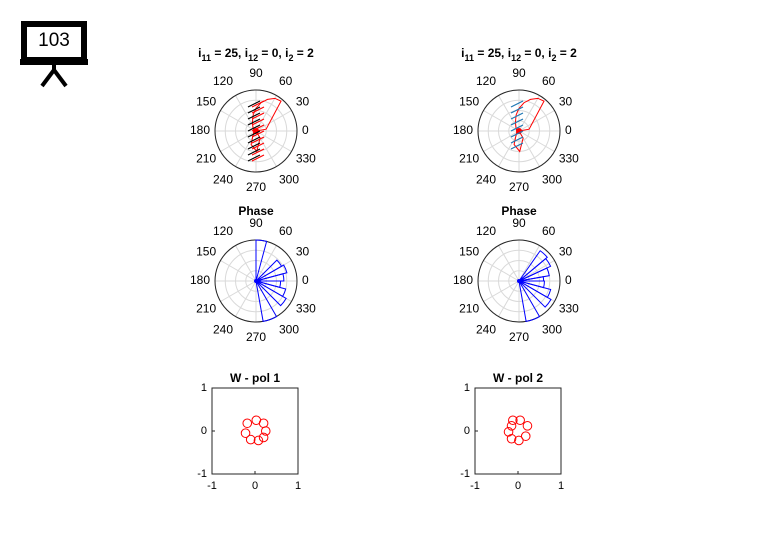 The width and height of the screenshot is (759, 548). I want to click on slide-number: 103, so click(54, 40).